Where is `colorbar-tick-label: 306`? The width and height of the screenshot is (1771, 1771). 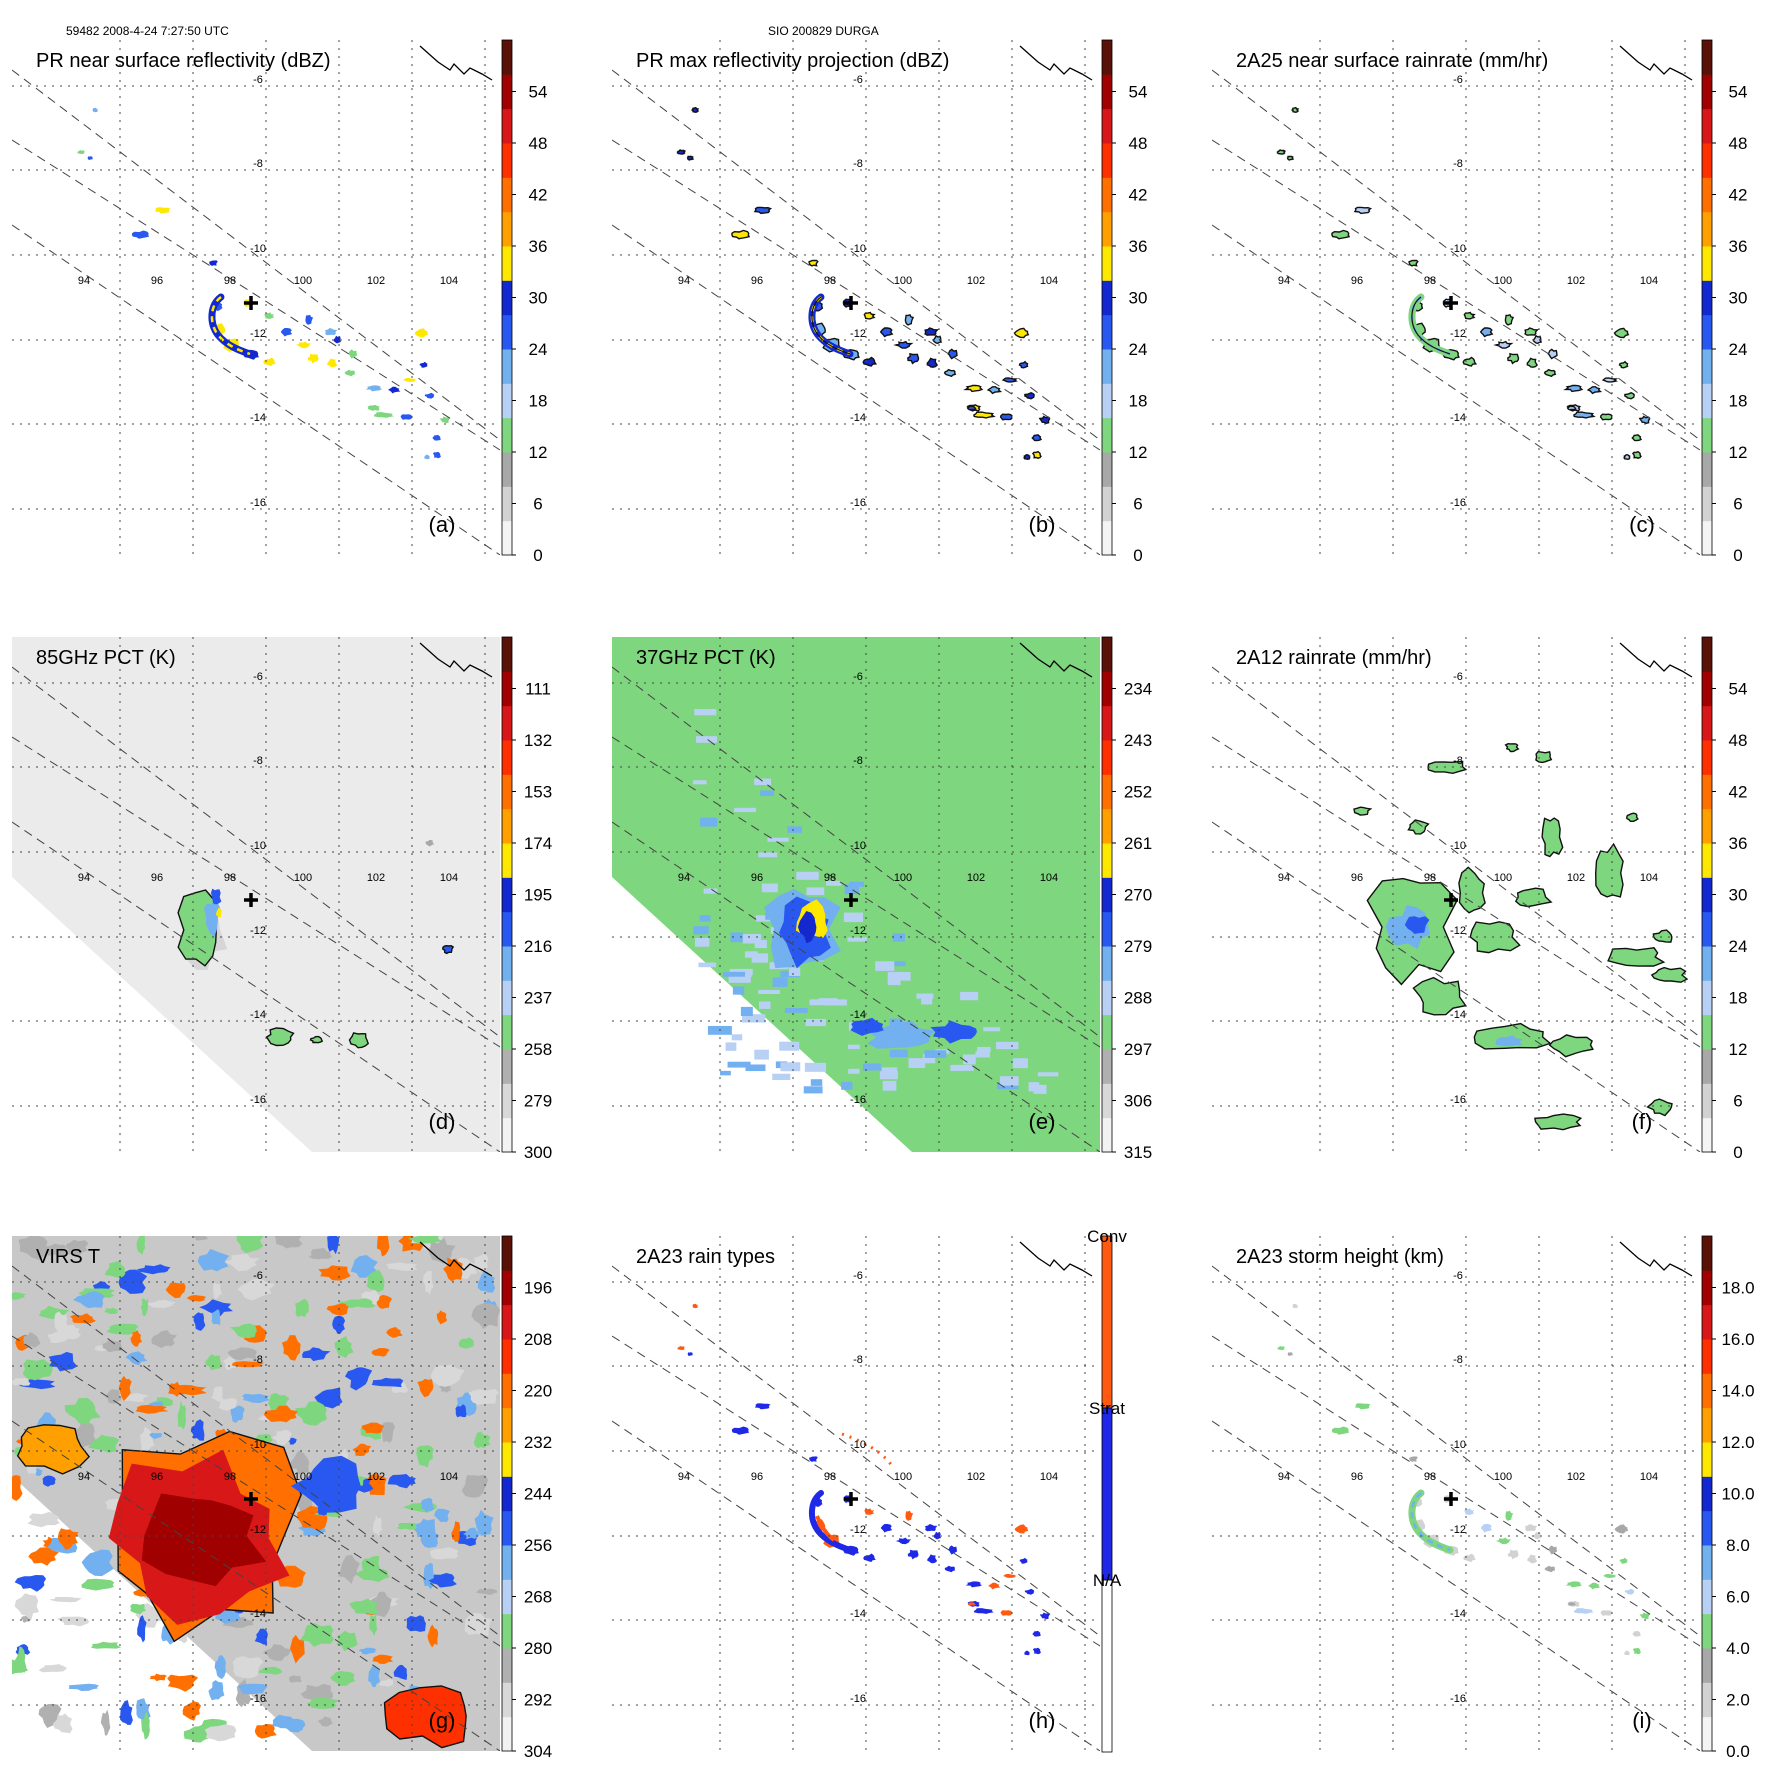 colorbar-tick-label: 306 is located at coordinates (1138, 1101).